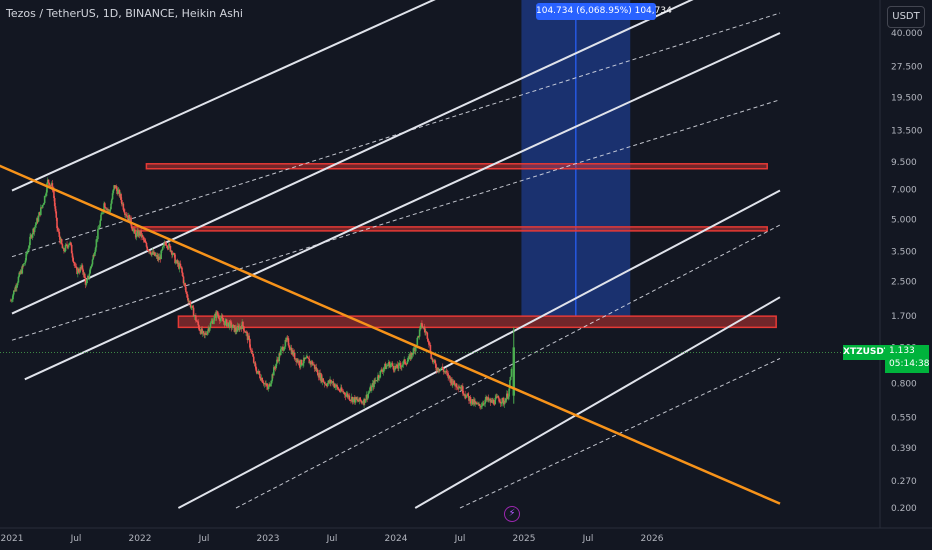 Image resolution: width=932 pixels, height=550 pixels. Describe the element at coordinates (904, 163) in the screenshot. I see `y-tick-label: 9.500` at that location.